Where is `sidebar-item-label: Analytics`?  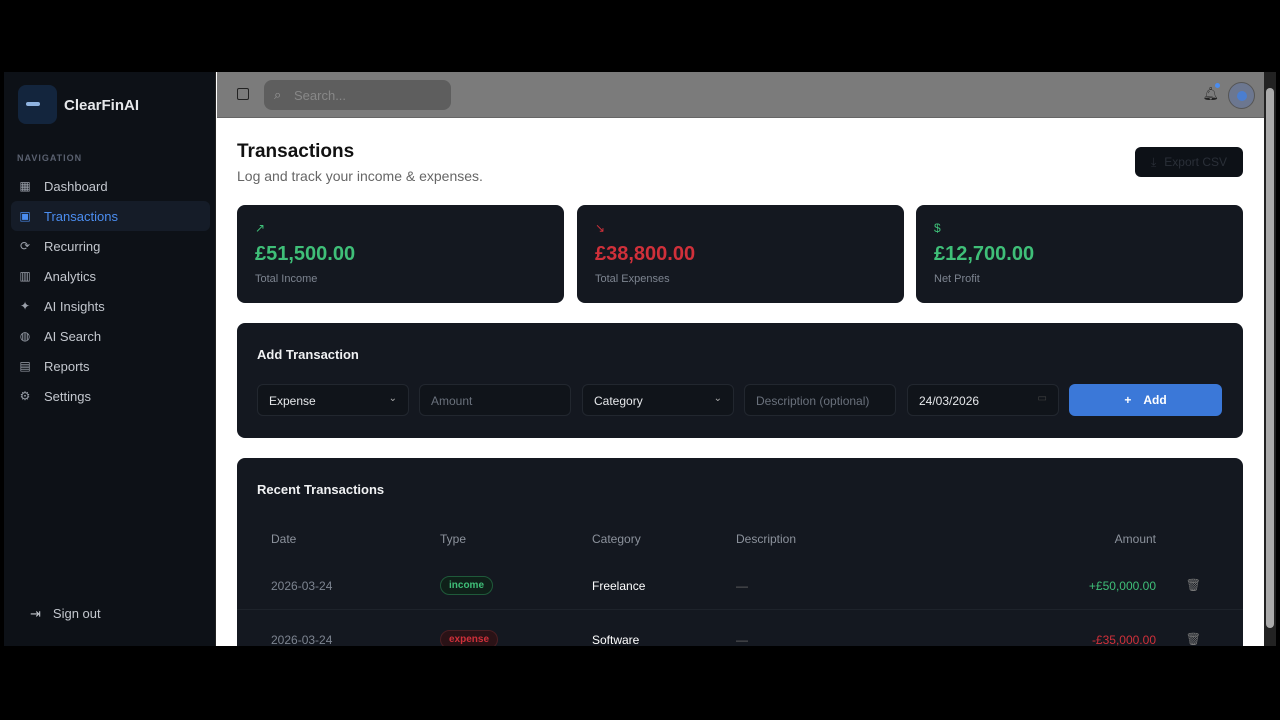
sidebar-item-label: Analytics is located at coordinates (70, 276).